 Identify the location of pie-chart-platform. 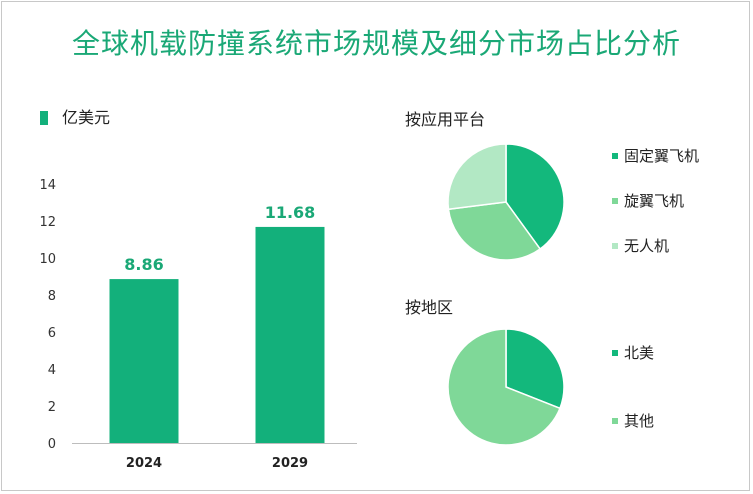
(506, 202).